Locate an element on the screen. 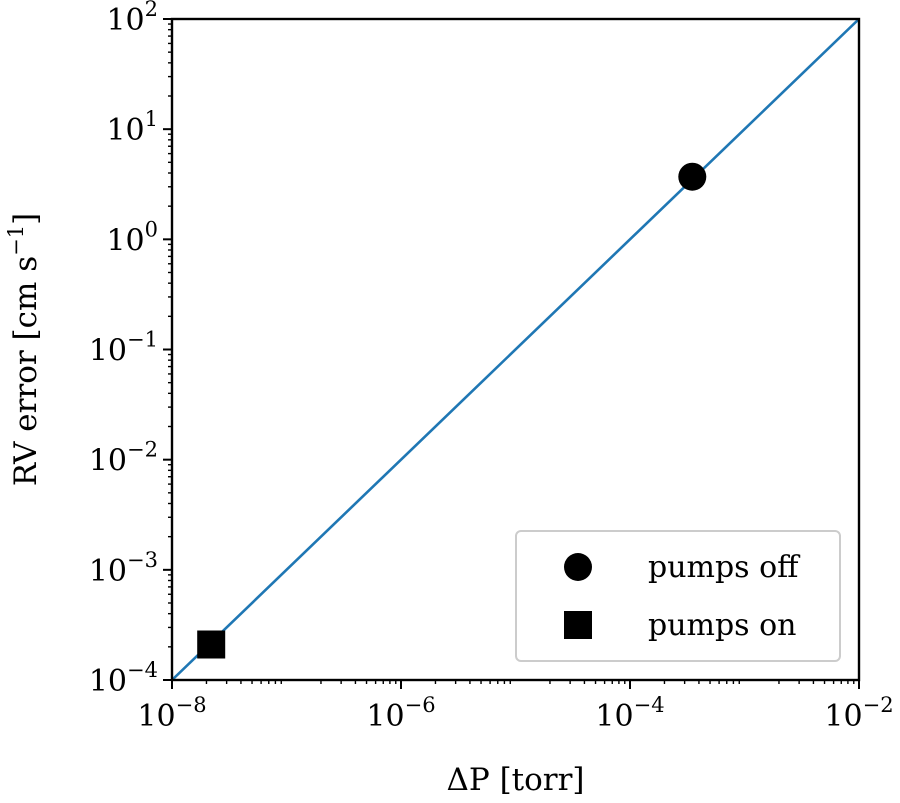 This screenshot has height=803, width=900. y-tick-exponent: −4 is located at coordinates (142, 670).